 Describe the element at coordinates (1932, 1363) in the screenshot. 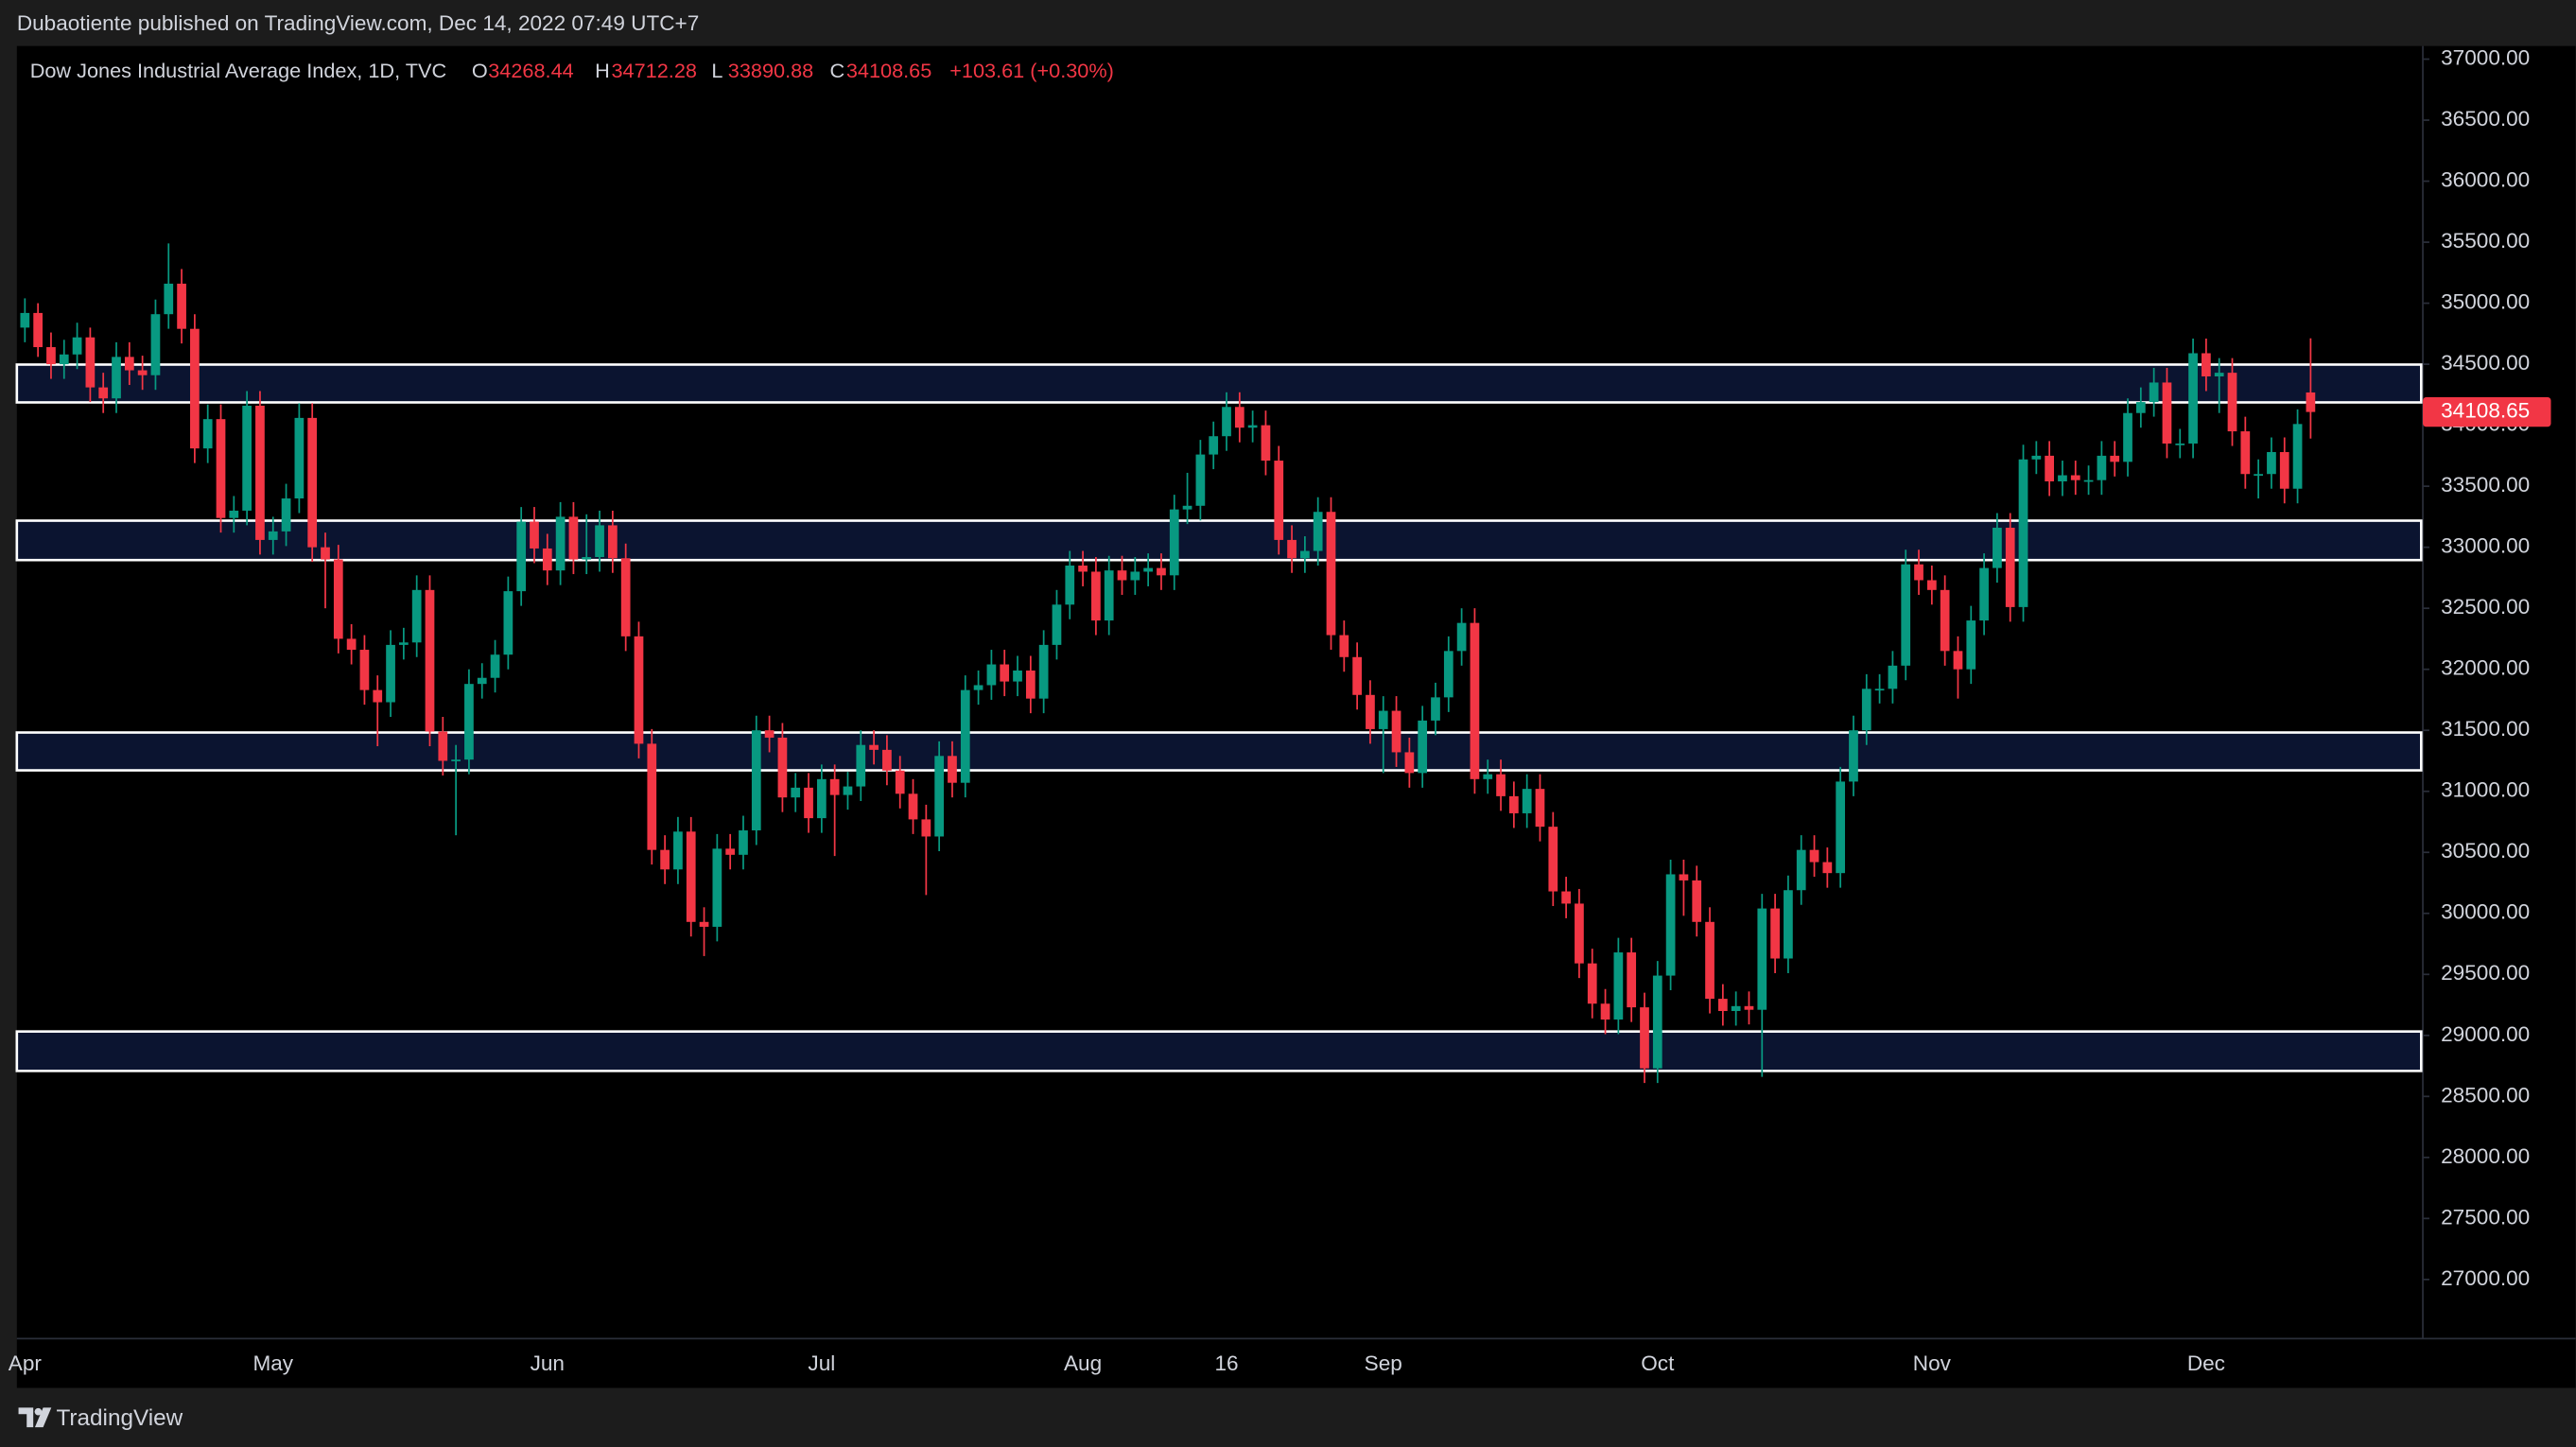

I see `x-tick-label: Nov` at that location.